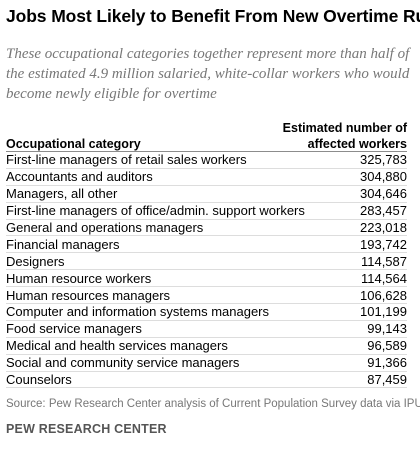  What do you see at coordinates (79, 177) in the screenshot?
I see `row-category: Accountants and auditors` at bounding box center [79, 177].